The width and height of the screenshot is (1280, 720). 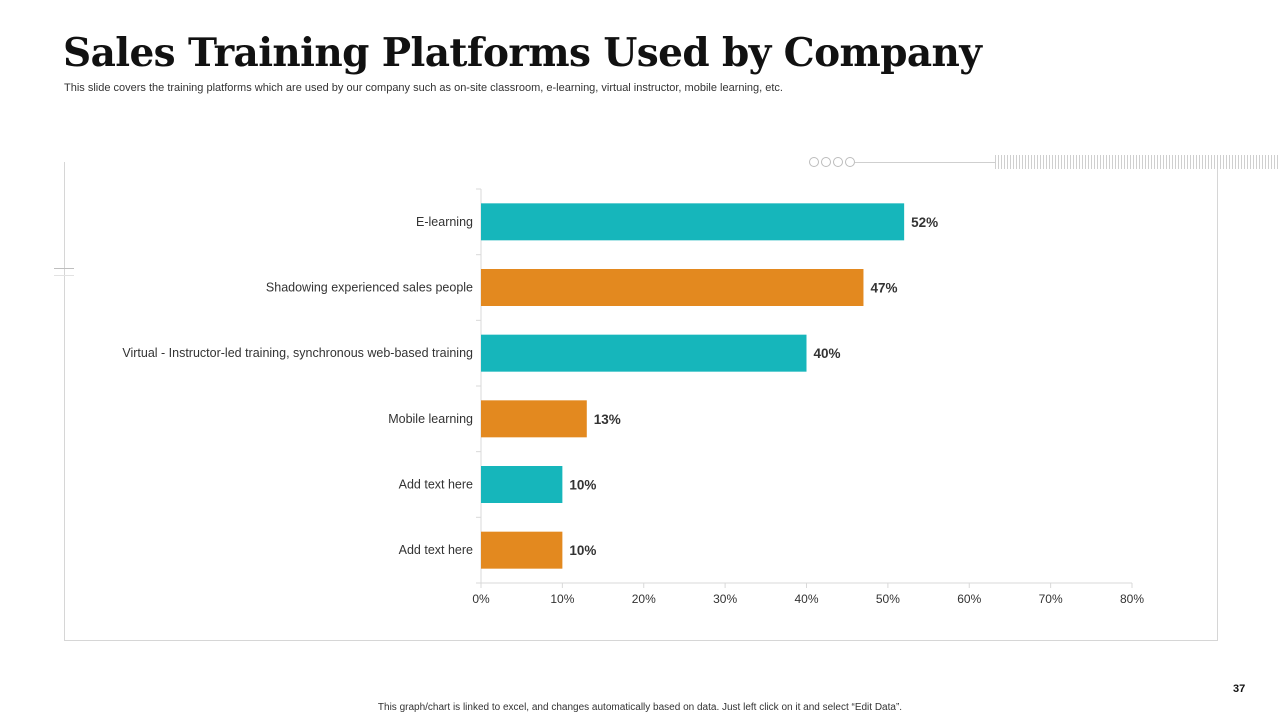 I want to click on category-label: E-learning, so click(x=444, y=222).